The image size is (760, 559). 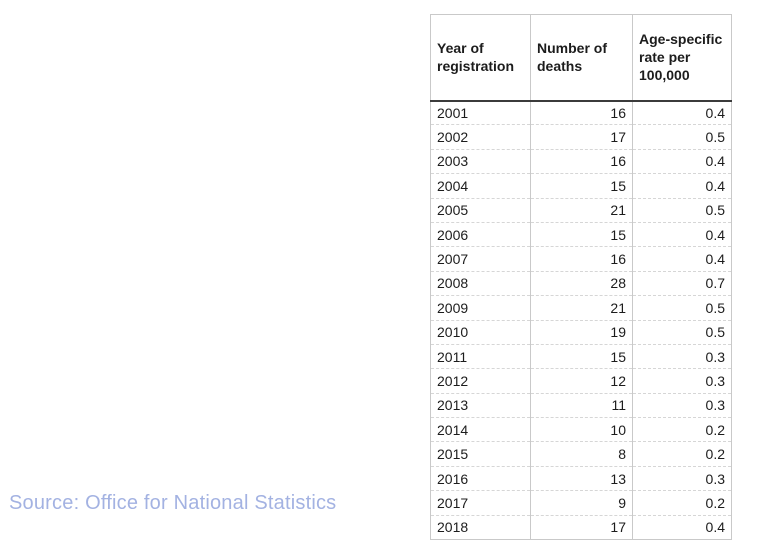 What do you see at coordinates (480, 478) in the screenshot?
I see `cell-year: 2016` at bounding box center [480, 478].